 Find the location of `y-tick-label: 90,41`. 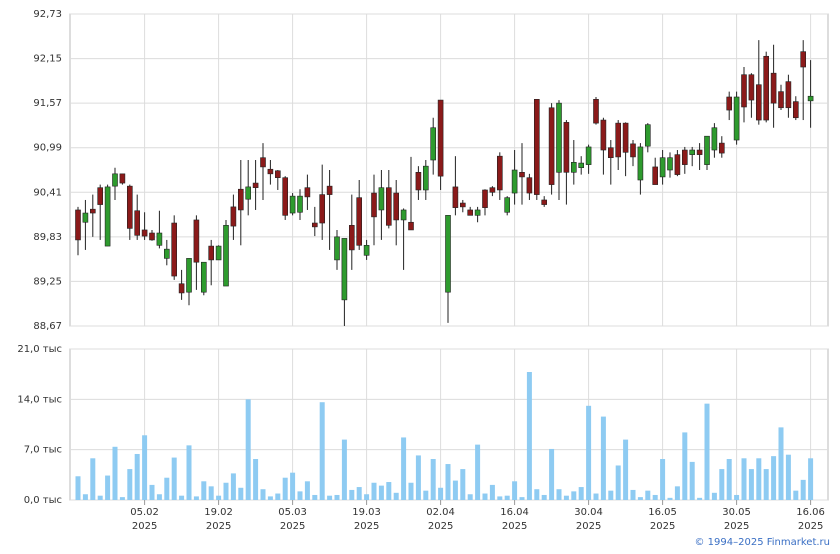

y-tick-label: 90,41 is located at coordinates (47, 192).